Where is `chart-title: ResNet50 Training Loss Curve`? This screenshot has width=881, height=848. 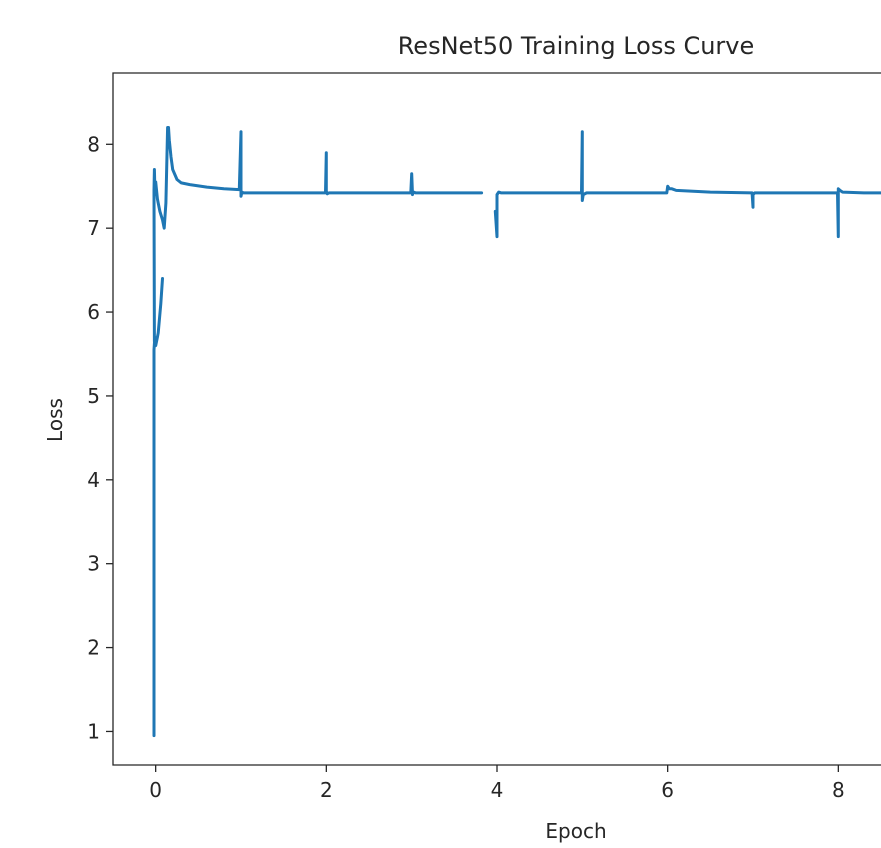
chart-title: ResNet50 Training Loss Curve is located at coordinates (576, 46).